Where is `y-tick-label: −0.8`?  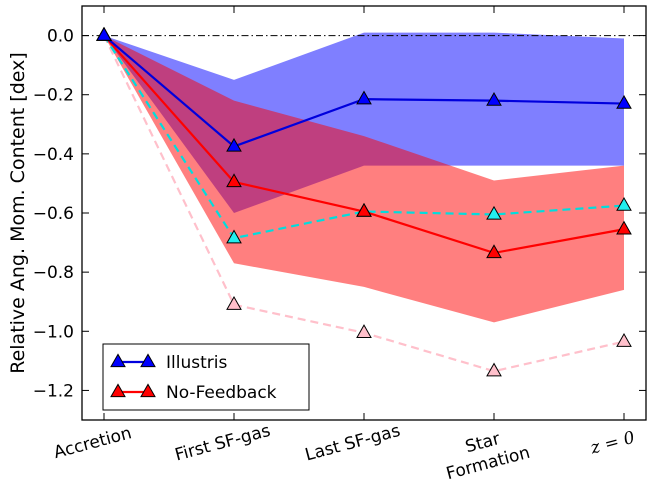
y-tick-label: −0.8 is located at coordinates (53, 273).